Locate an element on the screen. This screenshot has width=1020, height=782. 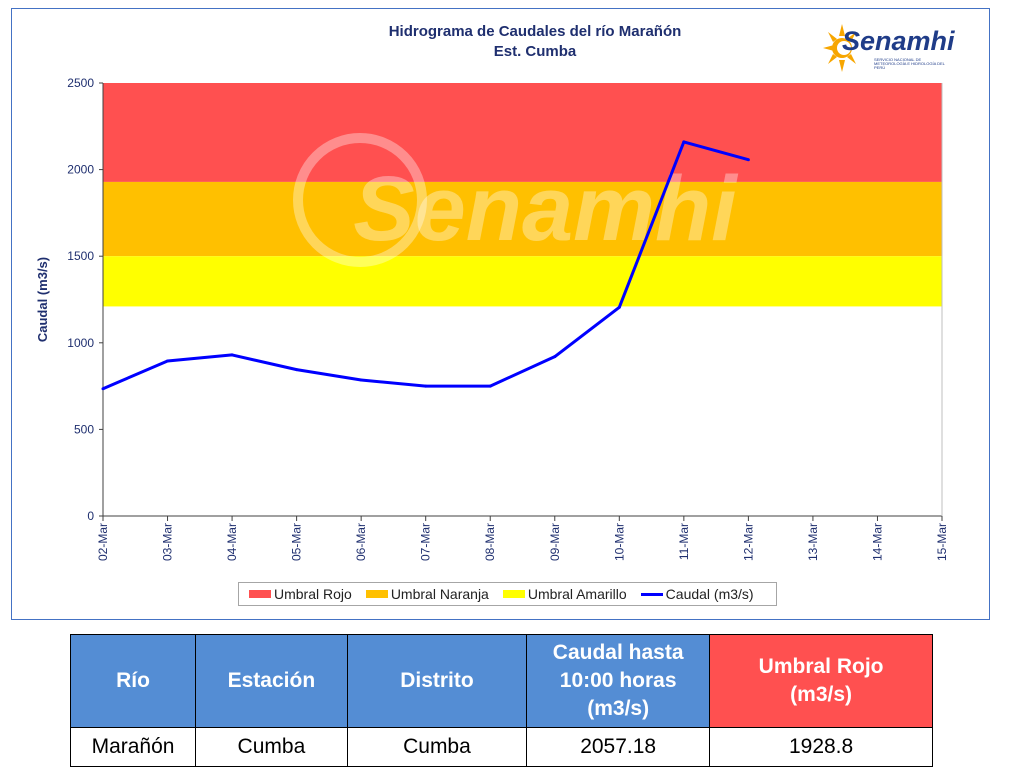
chart-title-line1: Hidrograma de Caudales del río Marañón is located at coordinates (535, 31).